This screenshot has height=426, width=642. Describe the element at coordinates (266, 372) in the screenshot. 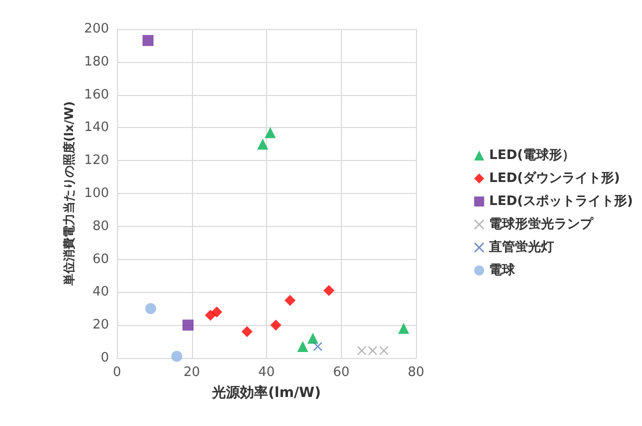

I see `x-tick-label: 40` at that location.